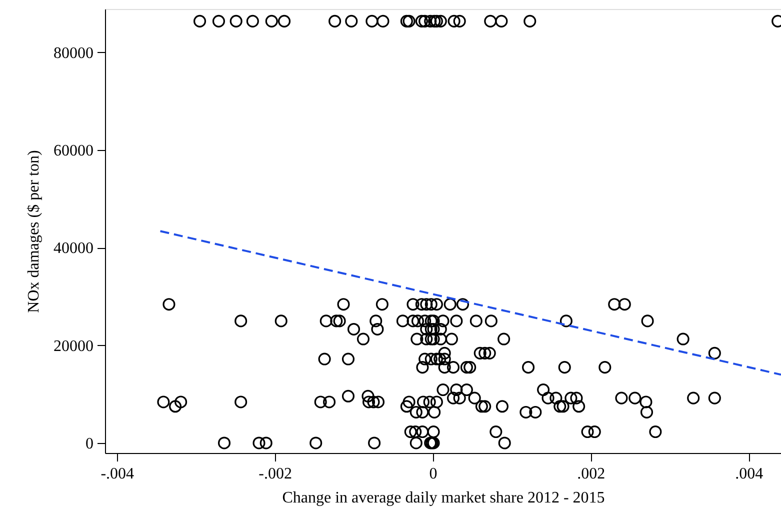 The image size is (781, 514). Describe the element at coordinates (90, 443) in the screenshot. I see `y-tick-label: 0` at that location.